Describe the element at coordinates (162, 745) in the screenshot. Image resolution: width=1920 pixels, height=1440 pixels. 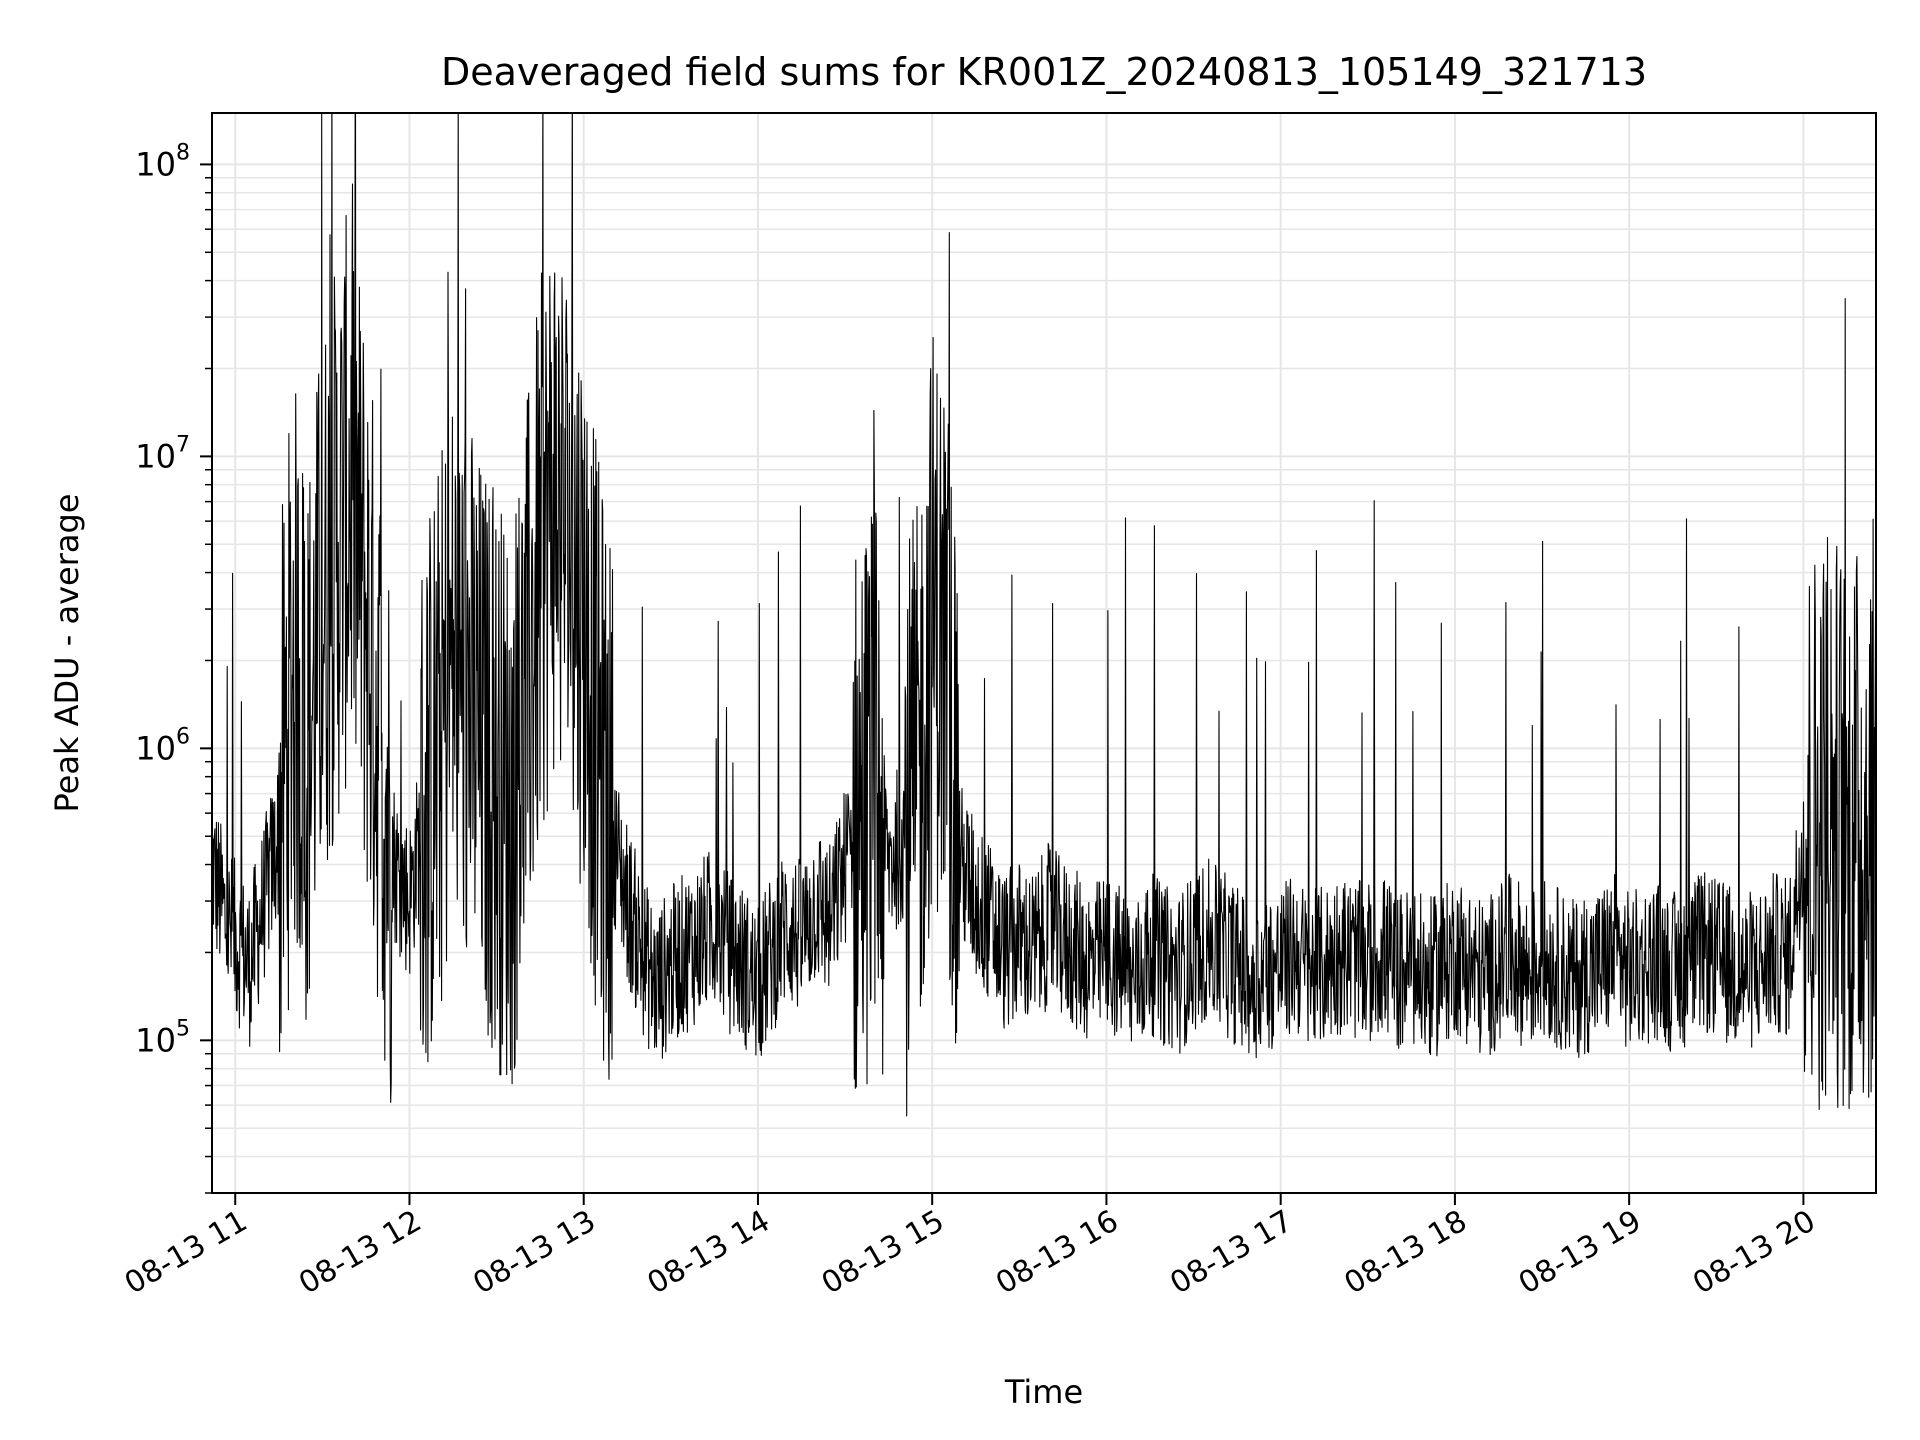
I see `y-tick-label: 10⁶` at that location.